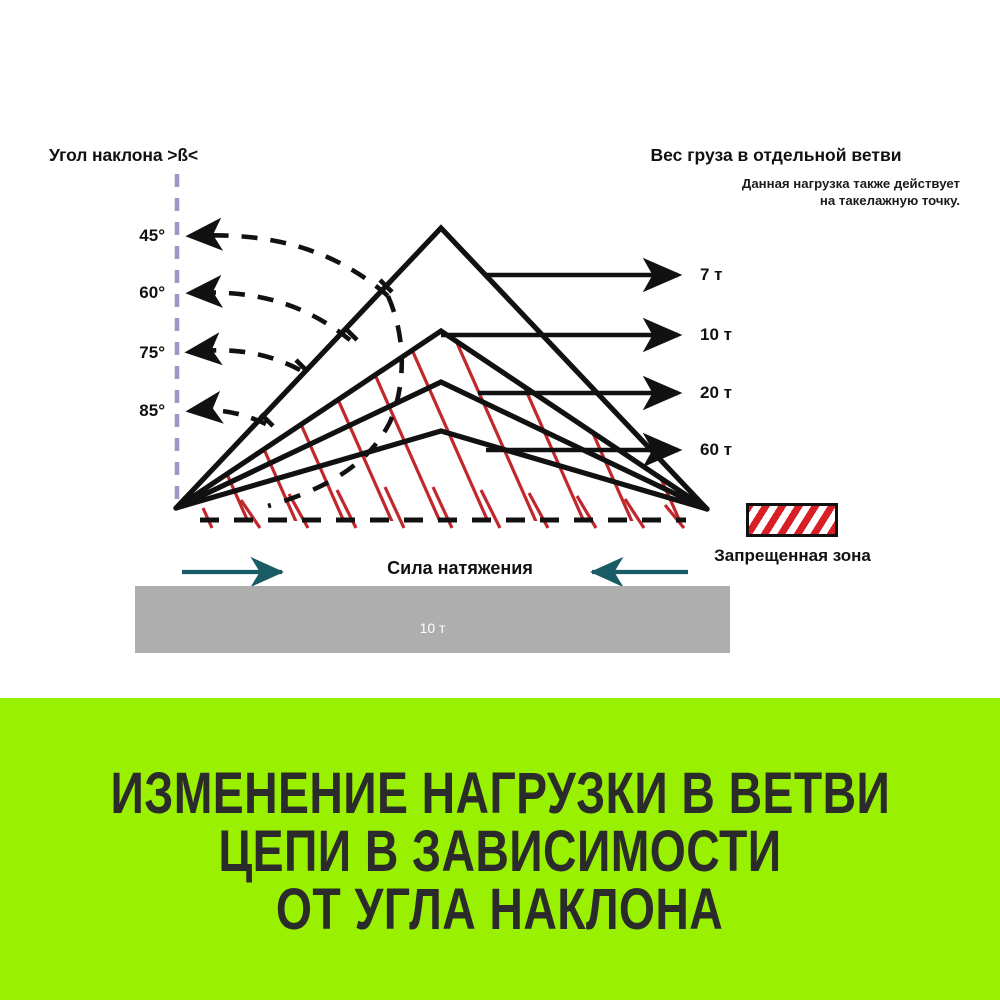 The image size is (1000, 1000). I want to click on angle-sweep-arc, so click(336, 402).